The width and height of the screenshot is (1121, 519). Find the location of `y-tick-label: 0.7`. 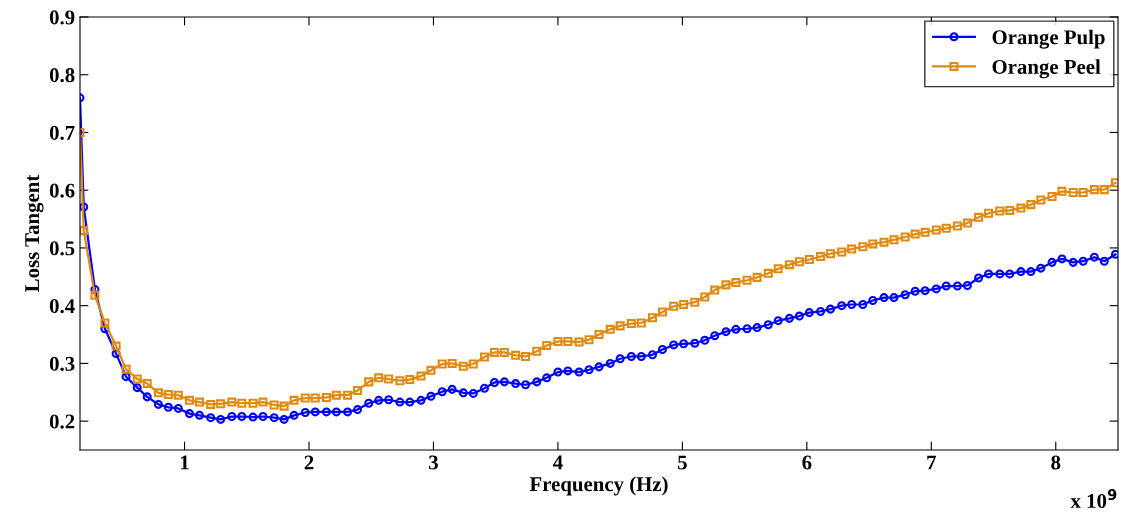

y-tick-label: 0.7 is located at coordinates (62, 132).